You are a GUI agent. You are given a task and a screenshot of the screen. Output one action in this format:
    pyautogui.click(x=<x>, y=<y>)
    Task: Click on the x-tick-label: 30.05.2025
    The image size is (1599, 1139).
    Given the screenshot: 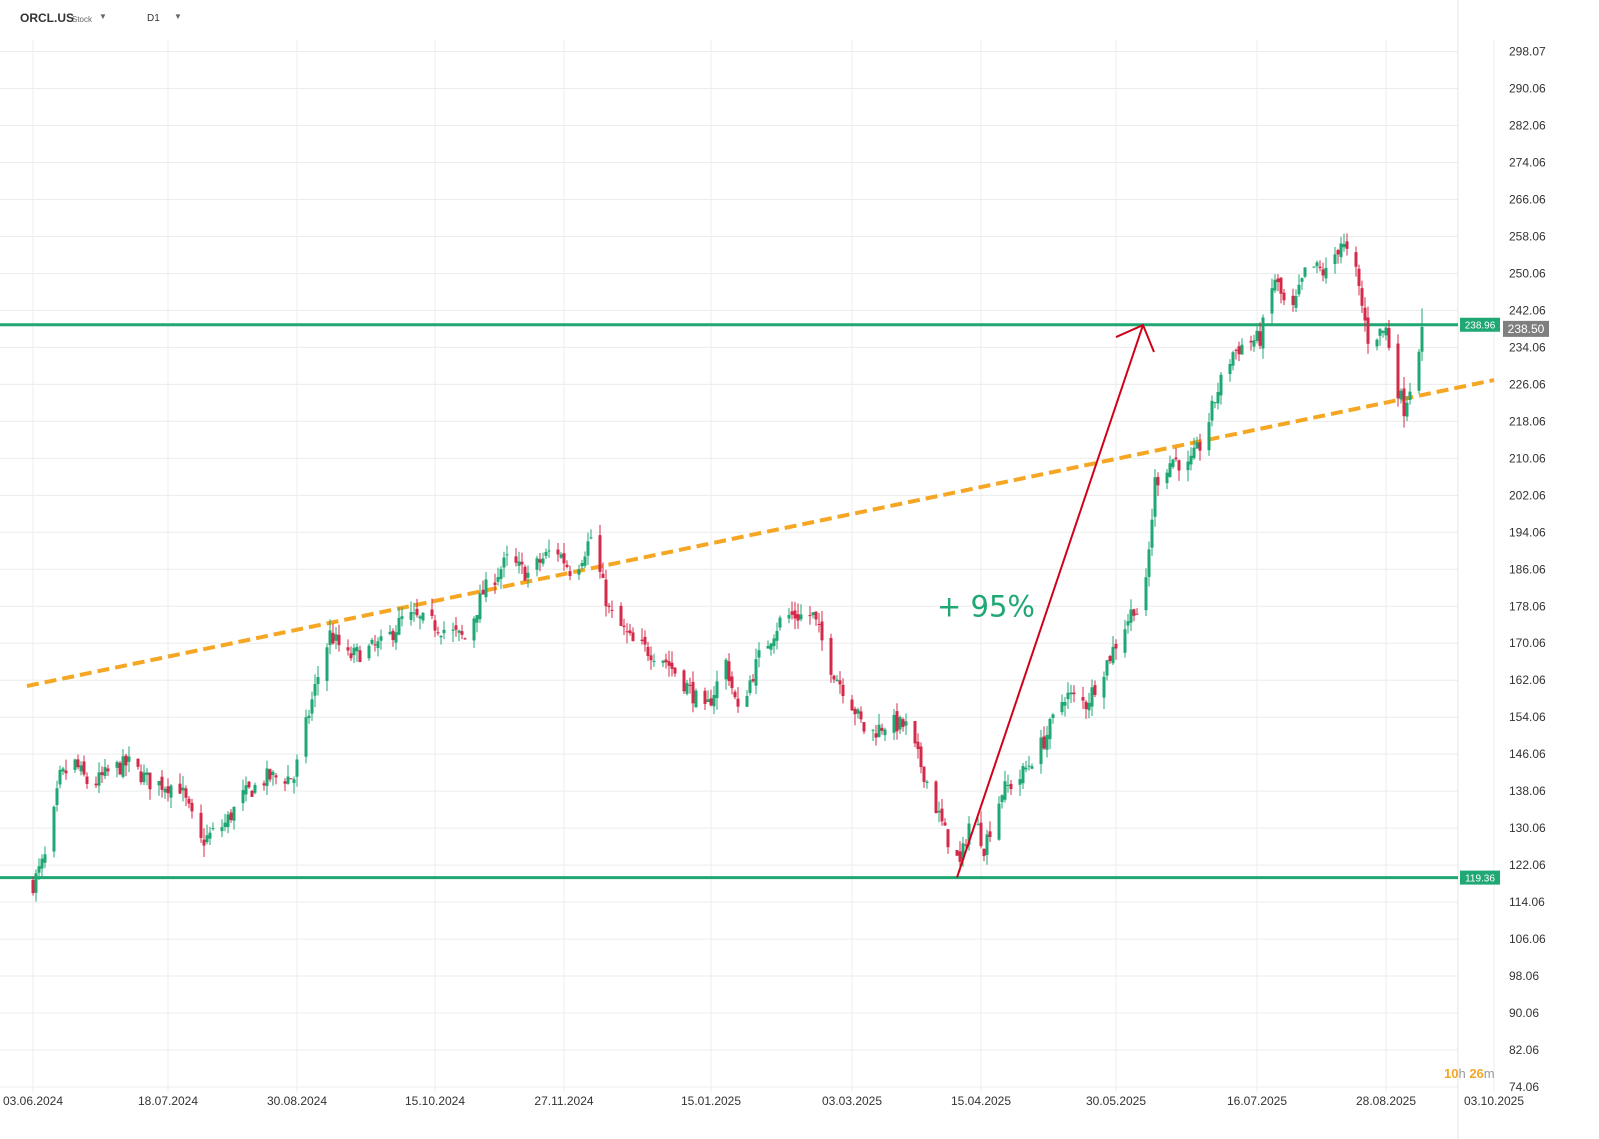 What is the action you would take?
    pyautogui.click(x=1116, y=1101)
    